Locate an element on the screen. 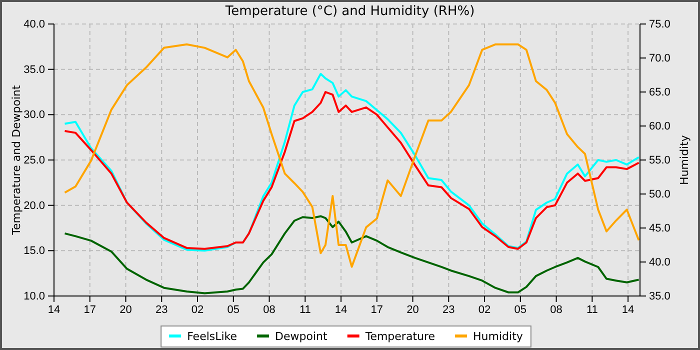  y-tick-label: 10.0 is located at coordinates (34, 296).